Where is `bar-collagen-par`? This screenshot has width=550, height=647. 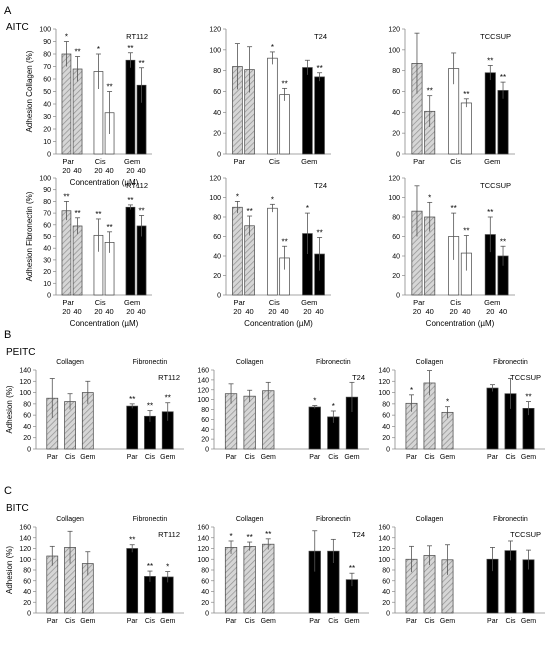
bar-collagen-par is located at coordinates (231, 580).